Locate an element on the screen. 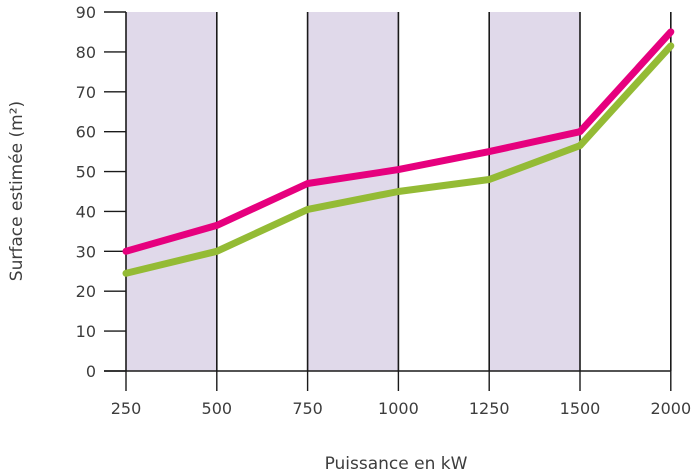  x-tick-label: 2000 is located at coordinates (670, 408).